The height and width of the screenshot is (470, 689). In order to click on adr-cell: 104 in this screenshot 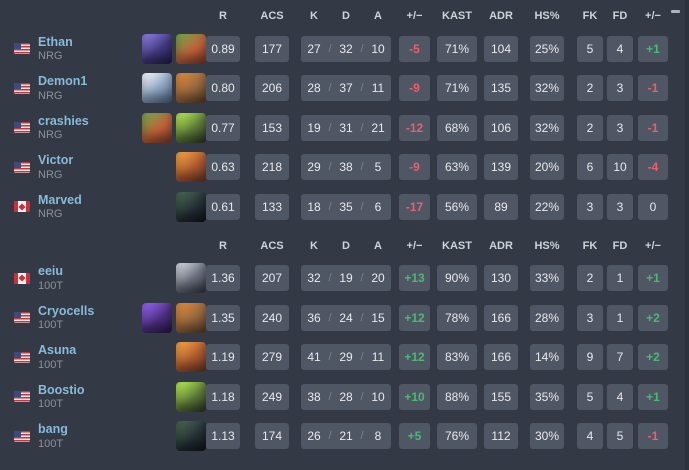, I will do `click(501, 48)`.